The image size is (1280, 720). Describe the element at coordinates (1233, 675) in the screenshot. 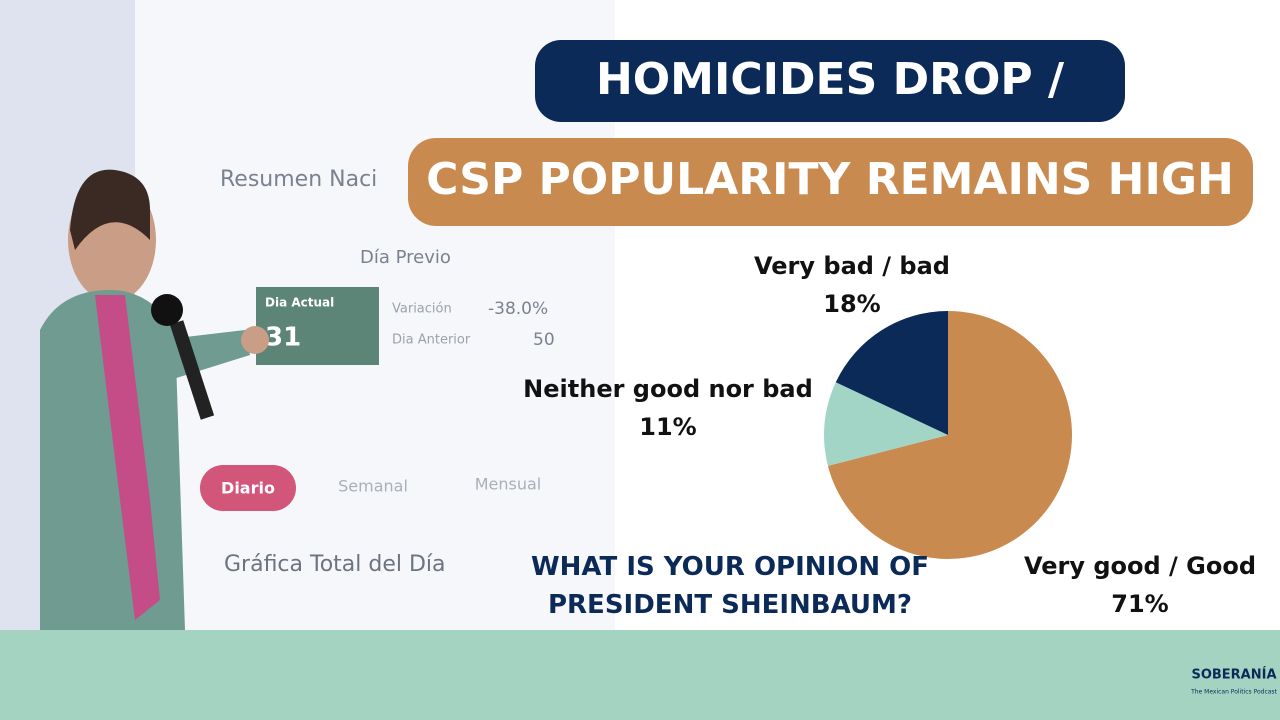

I see `logo-name: SOBERANÍA` at that location.